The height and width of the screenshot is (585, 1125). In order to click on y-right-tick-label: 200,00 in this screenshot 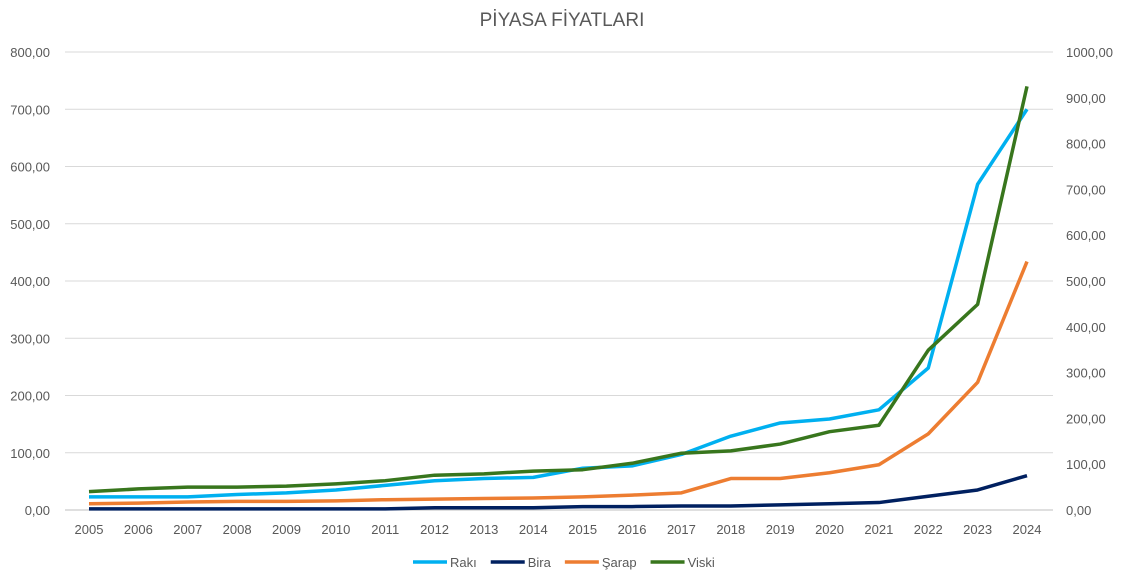, I will do `click(1086, 418)`.